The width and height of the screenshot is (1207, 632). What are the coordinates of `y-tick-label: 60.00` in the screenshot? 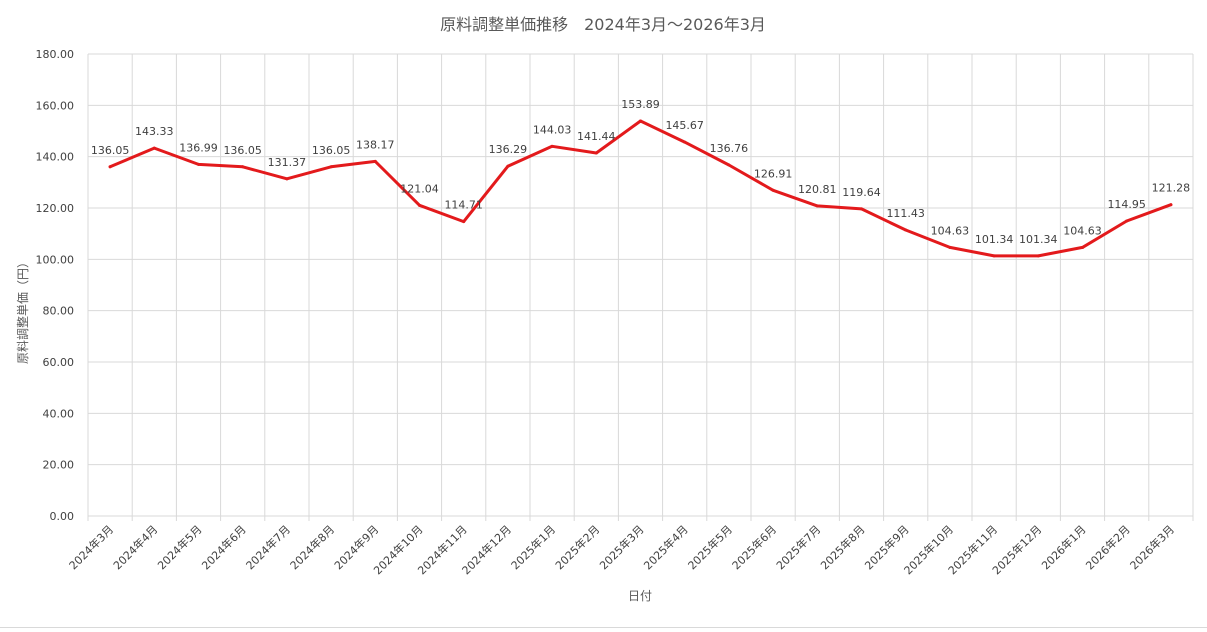 It's located at (59, 362).